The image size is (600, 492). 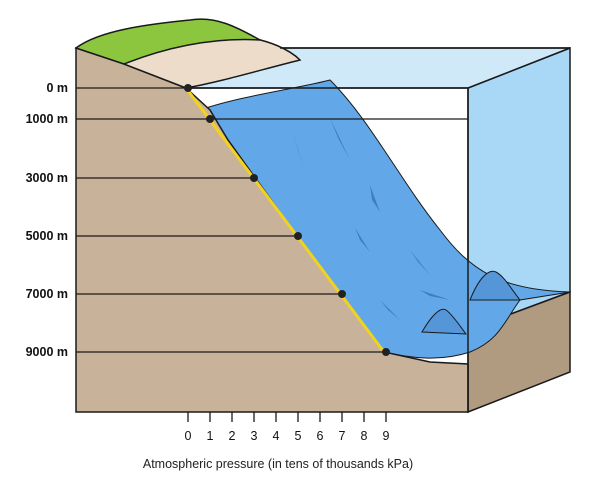 What do you see at coordinates (232, 436) in the screenshot?
I see `pressure-tick-label: 2` at bounding box center [232, 436].